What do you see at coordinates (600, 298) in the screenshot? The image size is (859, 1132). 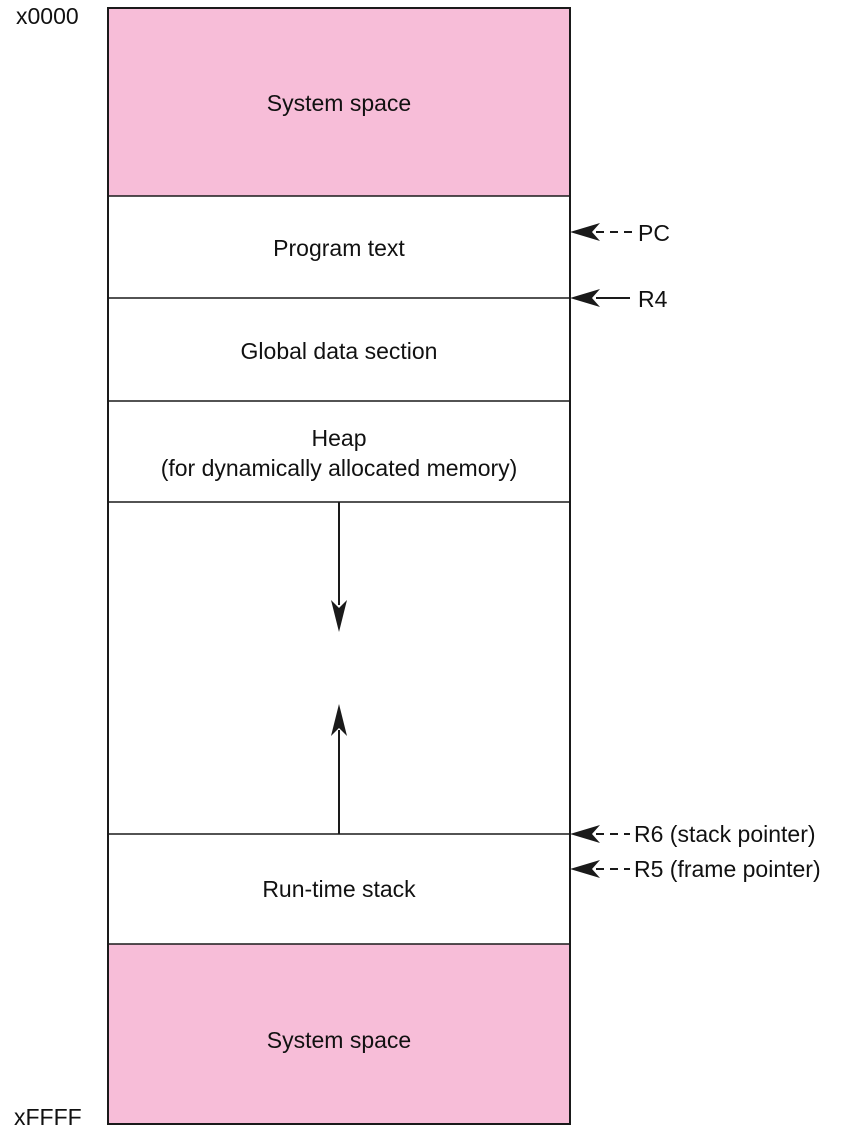 I see `r4-pointer-arrow` at bounding box center [600, 298].